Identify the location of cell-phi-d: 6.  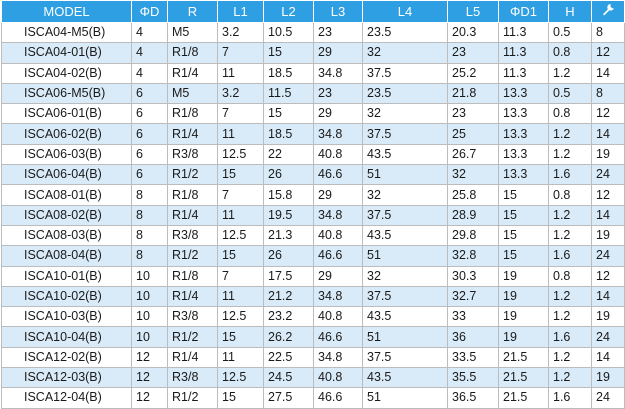
(149, 93).